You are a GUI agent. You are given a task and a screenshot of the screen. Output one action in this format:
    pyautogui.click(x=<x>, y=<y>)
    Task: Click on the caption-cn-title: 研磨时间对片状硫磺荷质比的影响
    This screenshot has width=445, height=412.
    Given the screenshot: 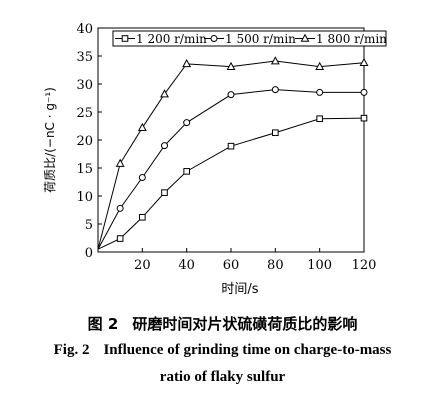 What is the action you would take?
    pyautogui.click(x=245, y=324)
    